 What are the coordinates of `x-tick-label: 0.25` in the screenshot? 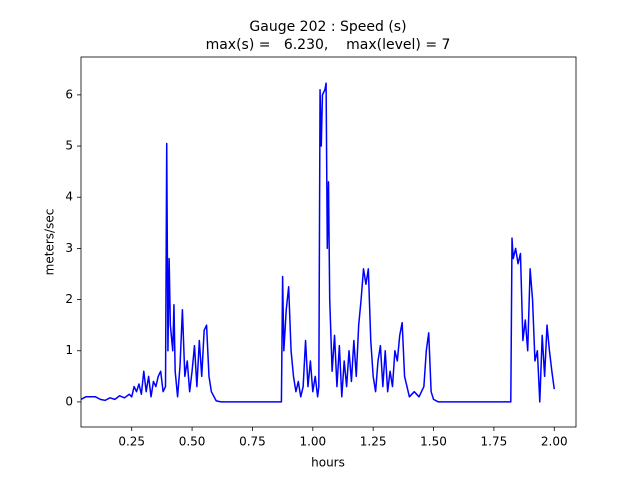 It's located at (131, 442).